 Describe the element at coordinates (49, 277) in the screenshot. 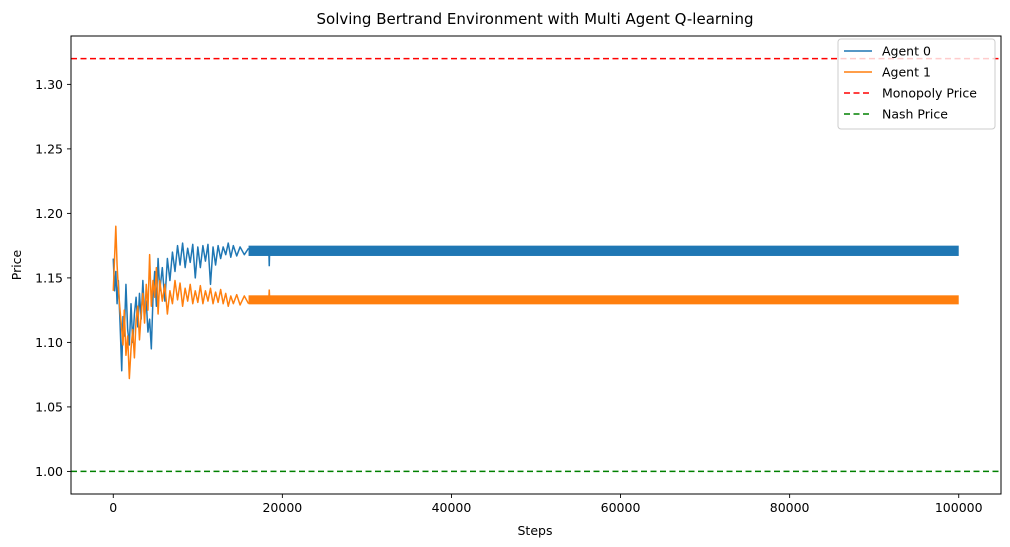

I see `y-tick-label: 1.15` at that location.